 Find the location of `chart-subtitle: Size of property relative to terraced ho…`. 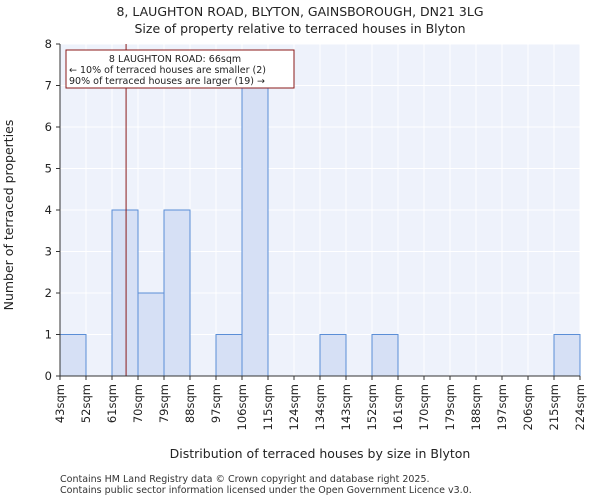

chart-subtitle: Size of property relative to terraced ho… is located at coordinates (299, 28).